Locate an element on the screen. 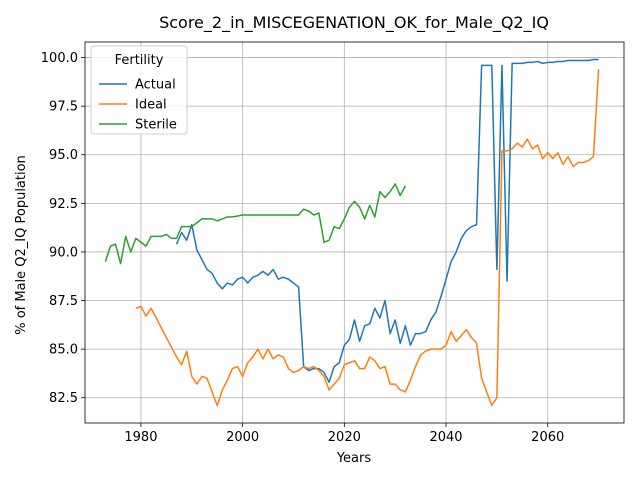 The width and height of the screenshot is (640, 480). x-tick-label: 2000 is located at coordinates (242, 437).